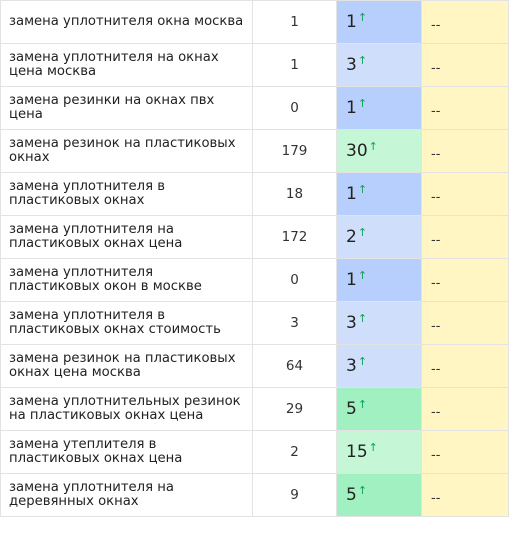 The width and height of the screenshot is (514, 536). Describe the element at coordinates (379, 151) in the screenshot. I see `position-cell: 30↑` at that location.